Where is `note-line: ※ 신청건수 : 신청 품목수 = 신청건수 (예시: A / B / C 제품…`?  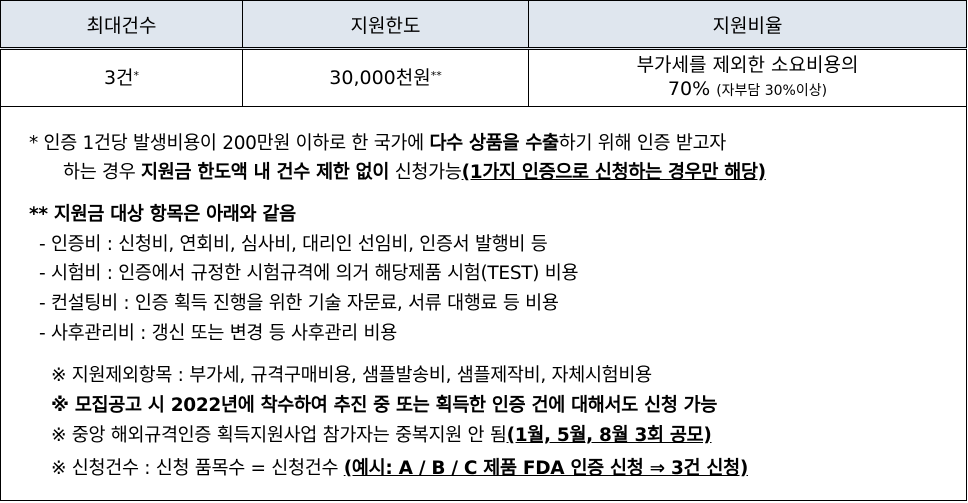 note-line: ※ 신청건수 : 신청 품목수 = 신청건수 (예시: A / B / C 제품… is located at coordinates (399, 467).